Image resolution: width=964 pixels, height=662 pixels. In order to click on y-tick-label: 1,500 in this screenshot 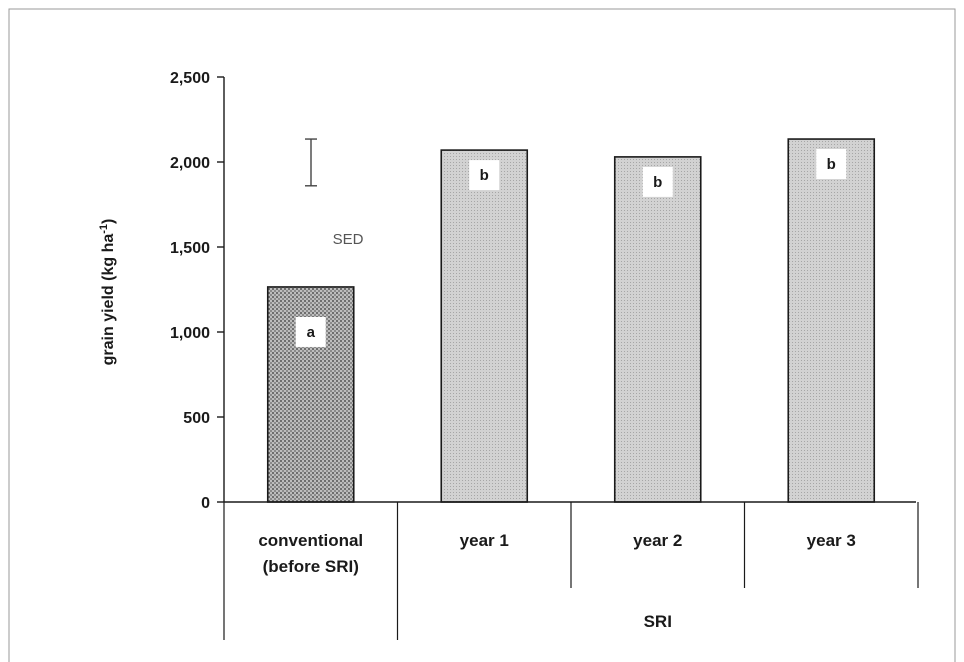, I will do `click(190, 248)`.